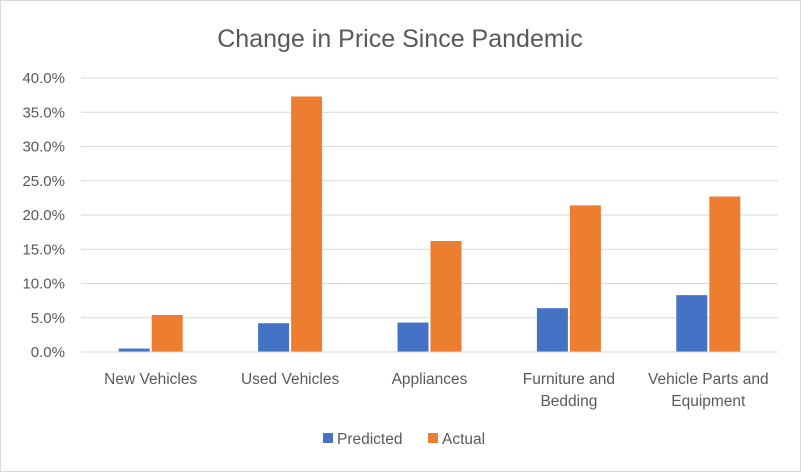 This screenshot has width=801, height=472. Describe the element at coordinates (433, 438) in the screenshot. I see `legend-swatch-actual` at that location.